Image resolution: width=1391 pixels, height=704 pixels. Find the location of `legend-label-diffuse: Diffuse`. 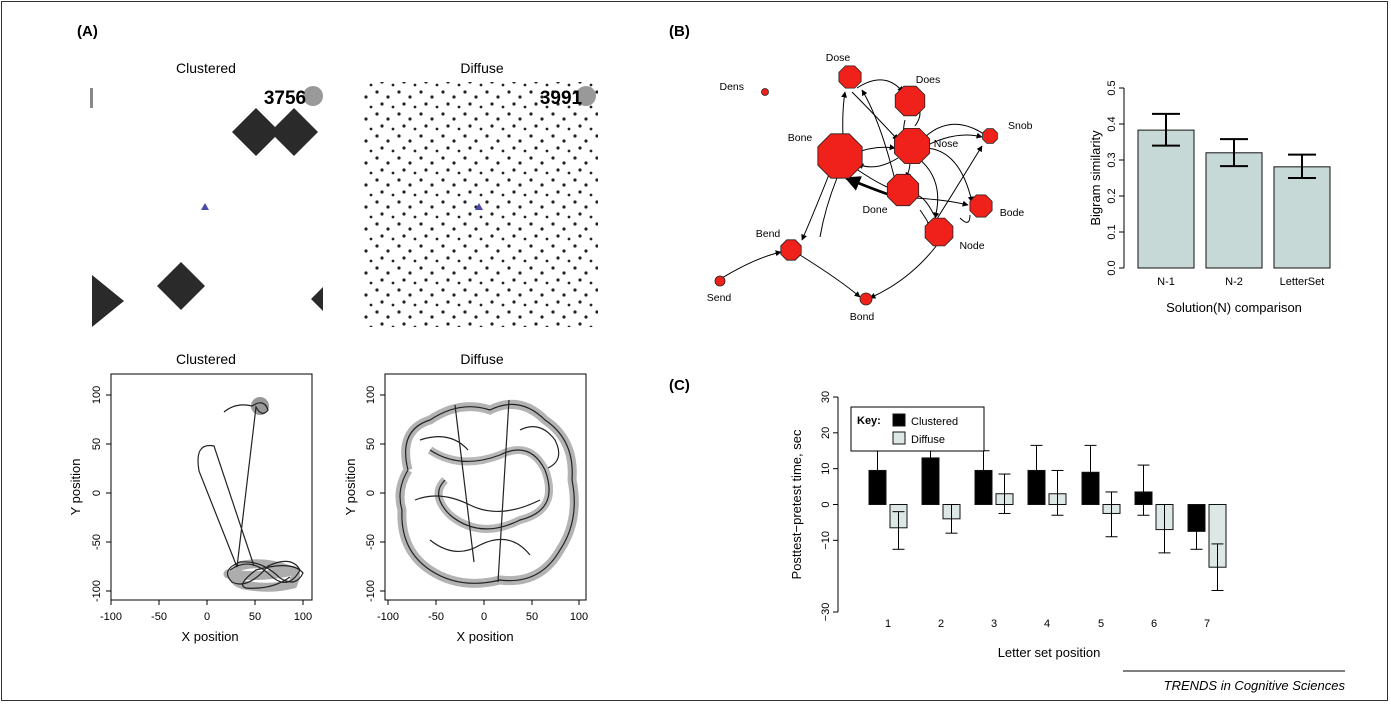

legend-label-diffuse: Diffuse is located at coordinates (928, 440).